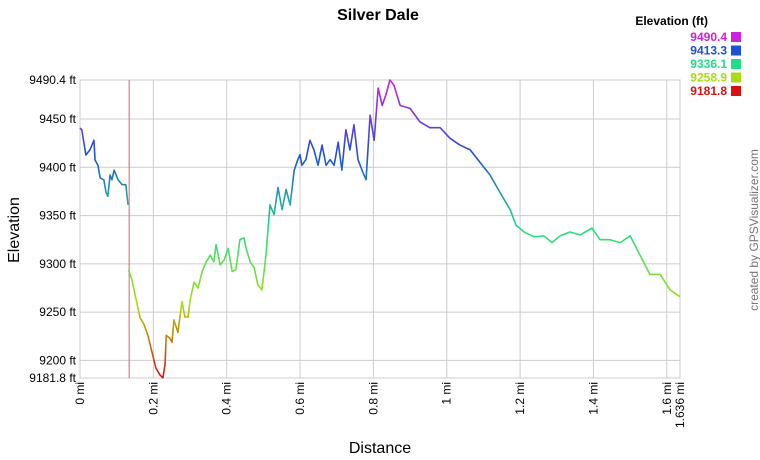 This screenshot has height=460, width=760. What do you see at coordinates (14, 230) in the screenshot?
I see `y-axis-label: Elevation` at bounding box center [14, 230].